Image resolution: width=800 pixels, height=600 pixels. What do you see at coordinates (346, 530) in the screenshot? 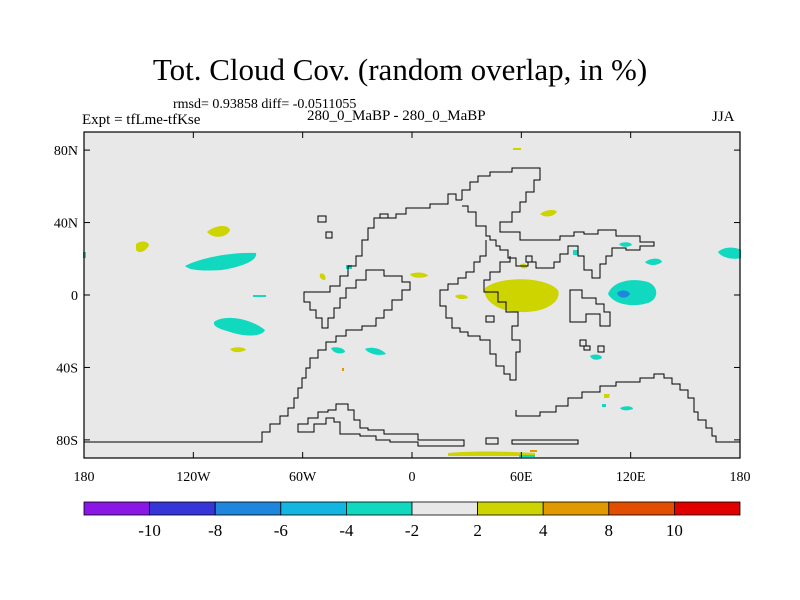
I see `colorbar-label: -4` at bounding box center [346, 530].